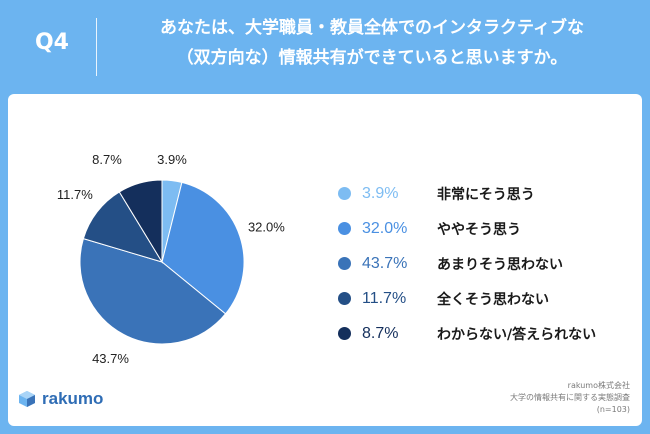  Describe the element at coordinates (380, 193) in the screenshot. I see `legend-value: 3.9%` at that location.